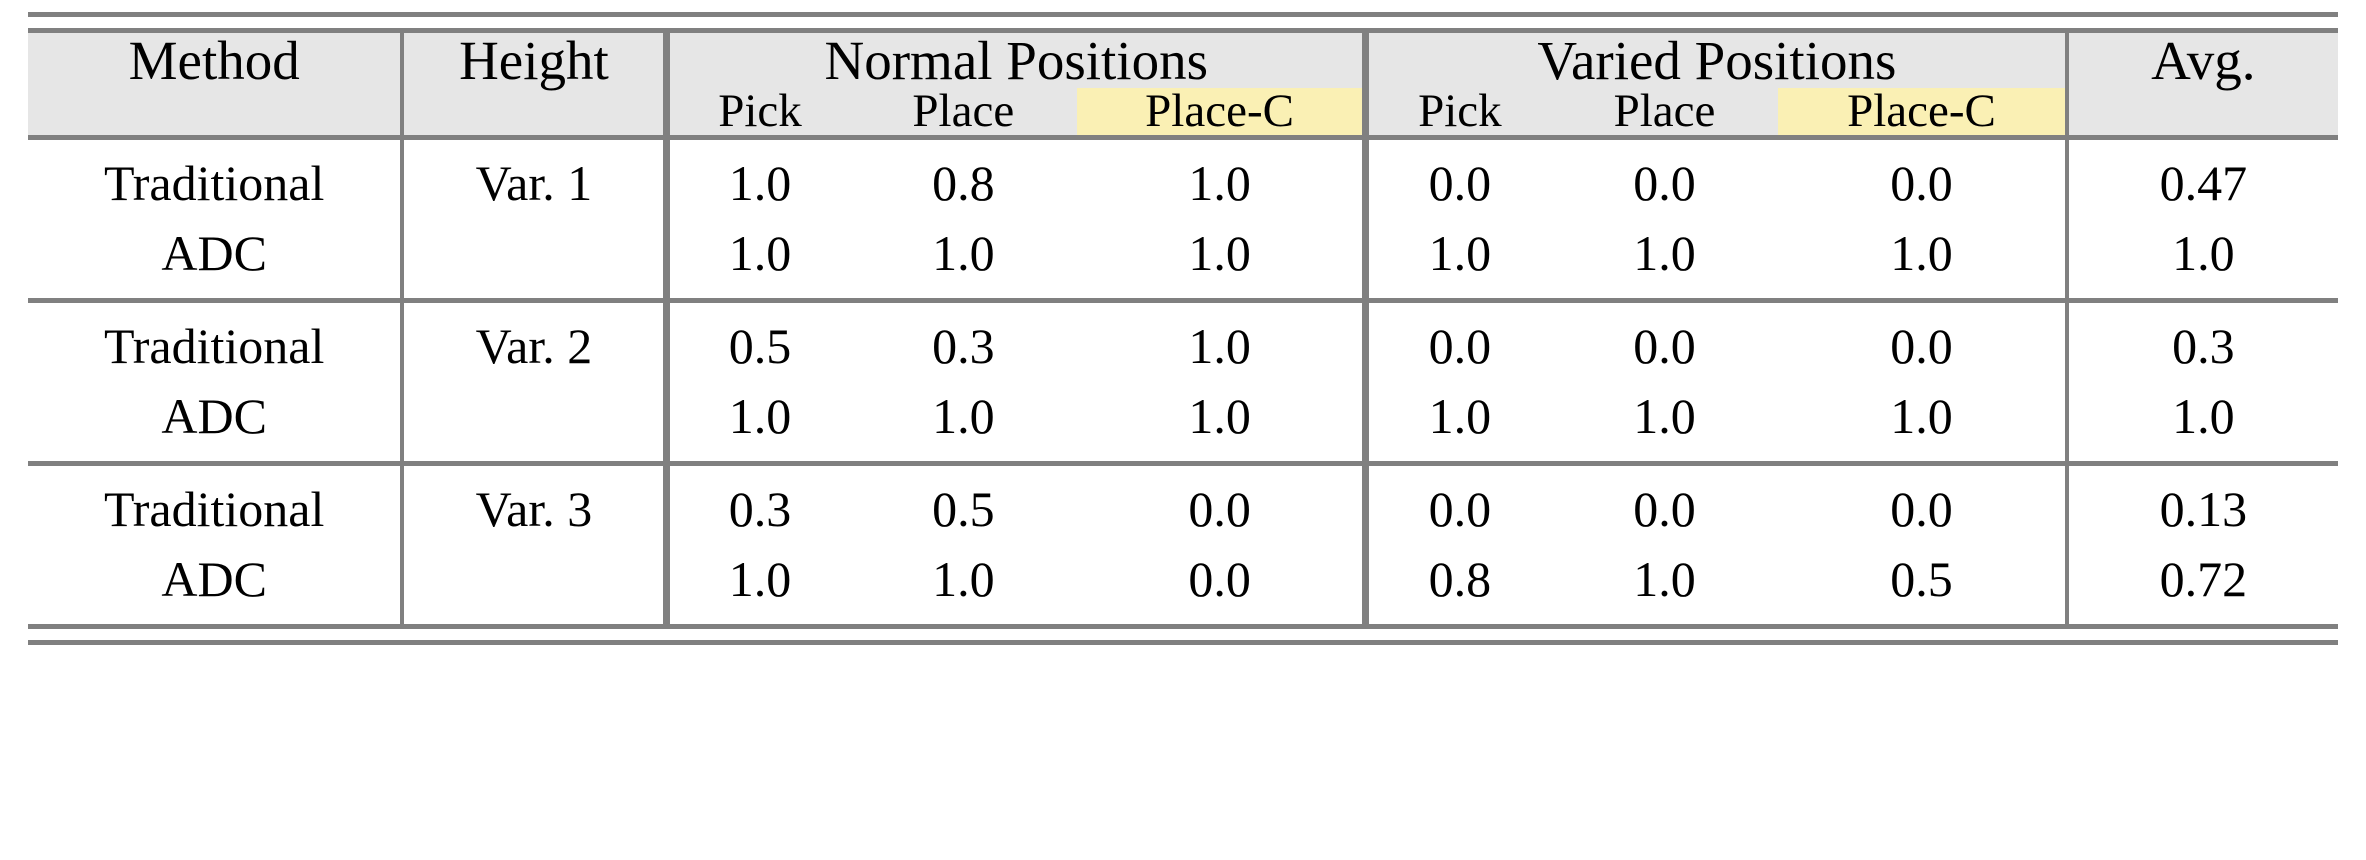  Describe the element at coordinates (1183, 22) in the screenshot. I see `table-top-rule-gap` at that location.